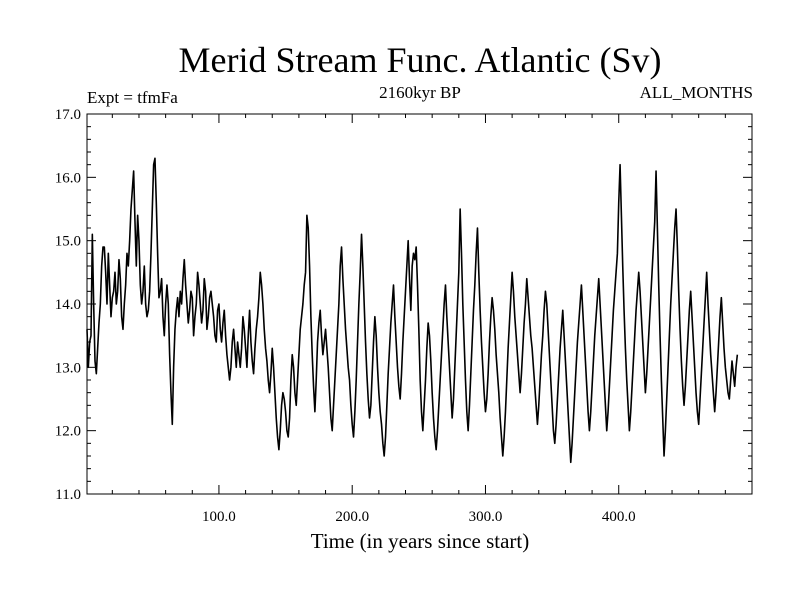 The height and width of the screenshot is (600, 800). I want to click on y-tick-label: 12.0, so click(68, 432).